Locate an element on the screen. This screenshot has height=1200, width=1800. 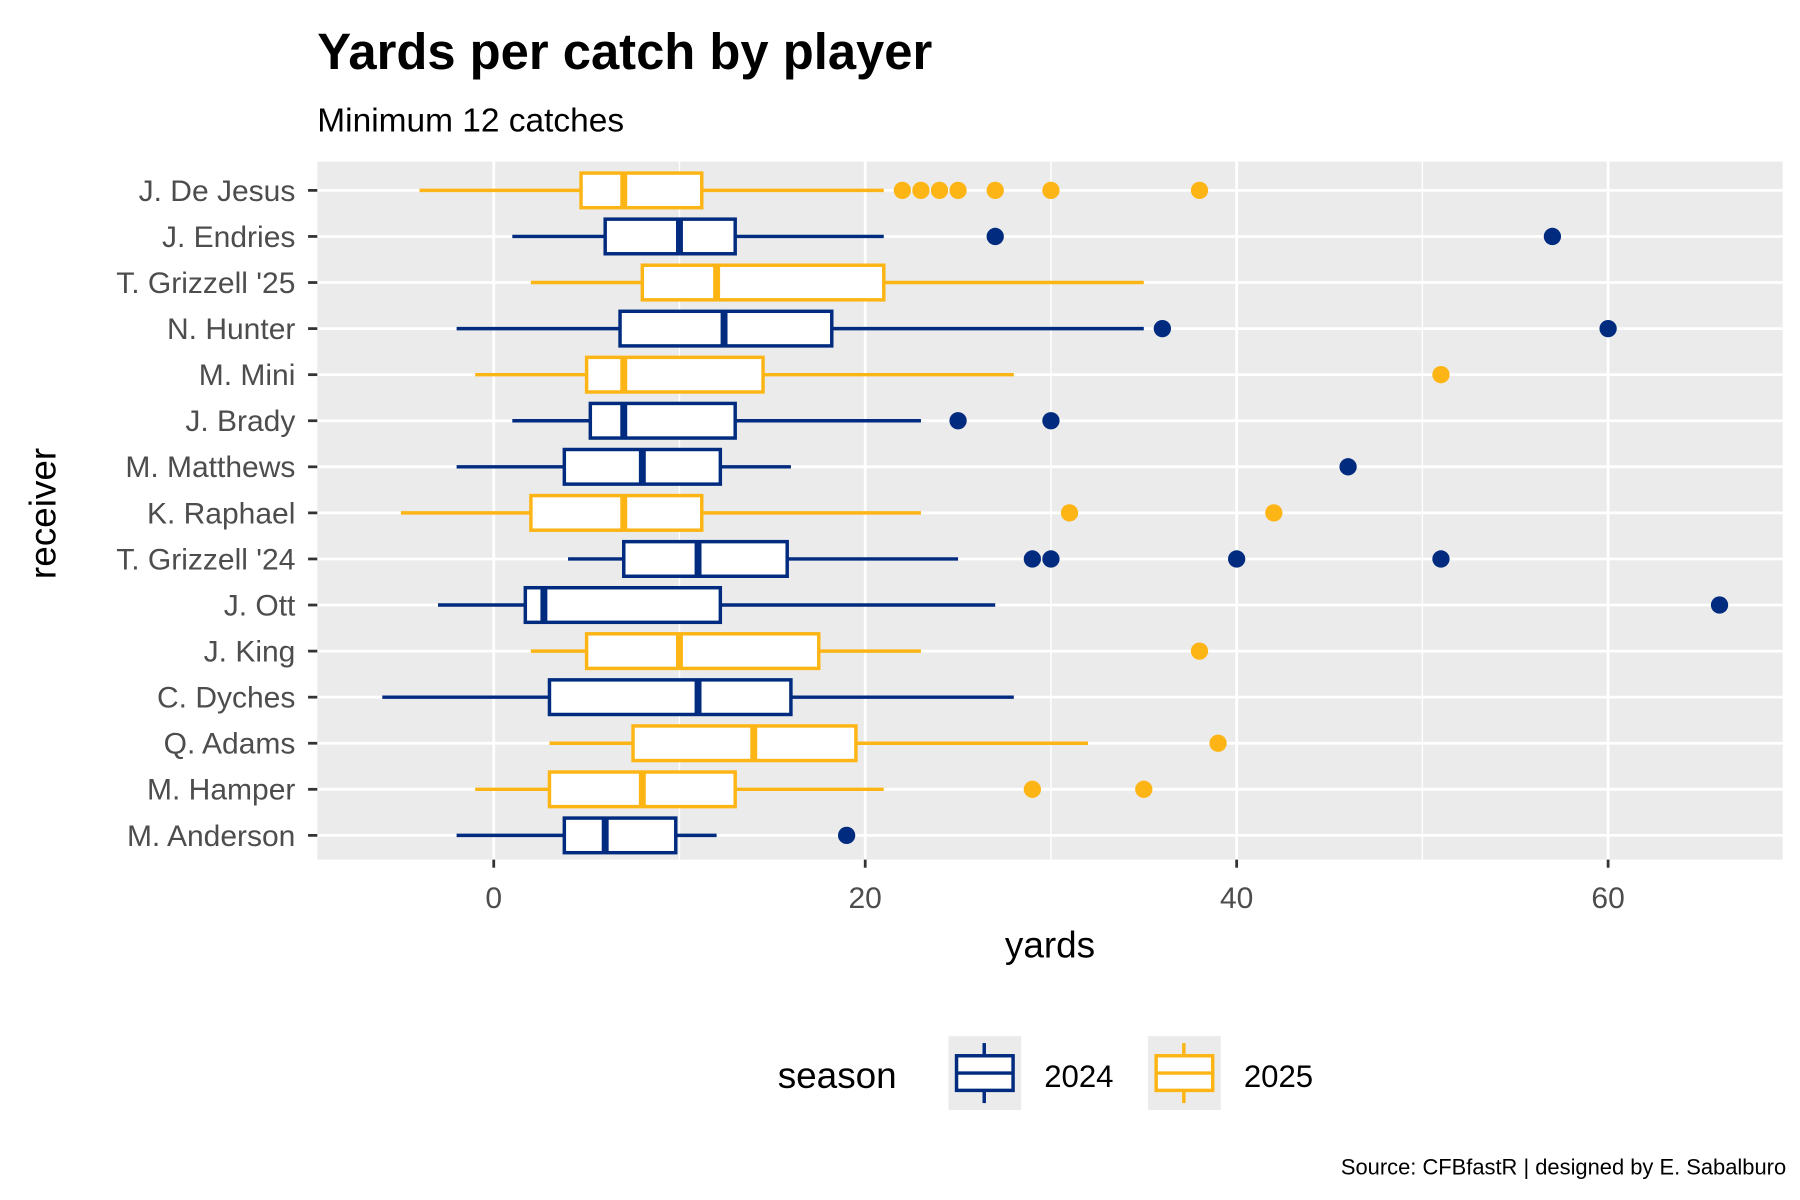
box-j-brady is located at coordinates (786, 420).